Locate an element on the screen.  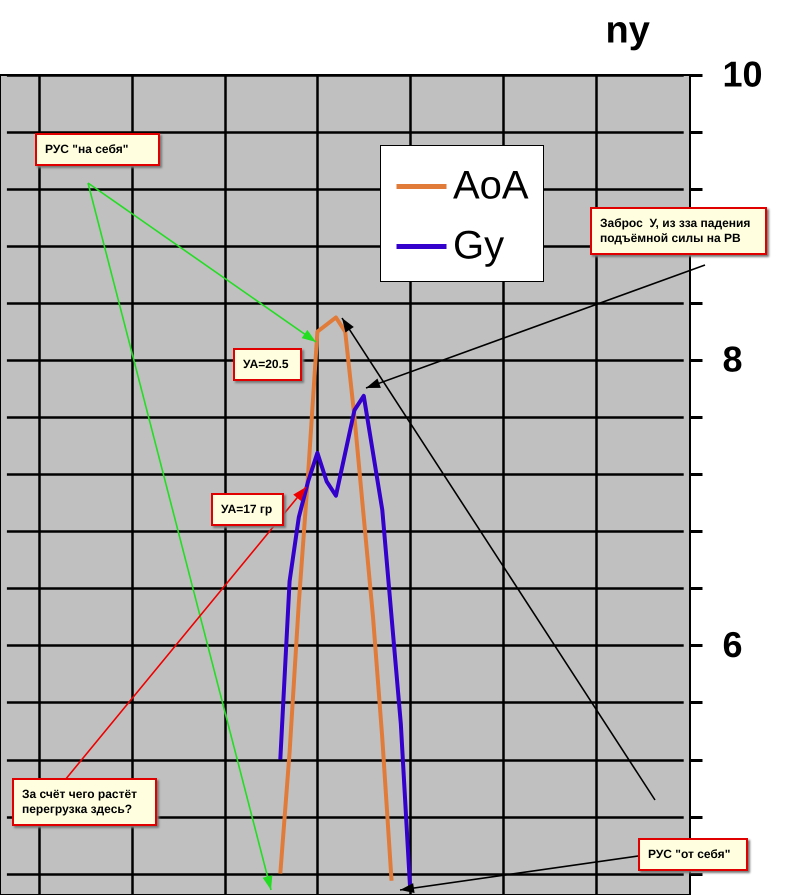
callout-box: РУС "на себя" is located at coordinates (97, 149).